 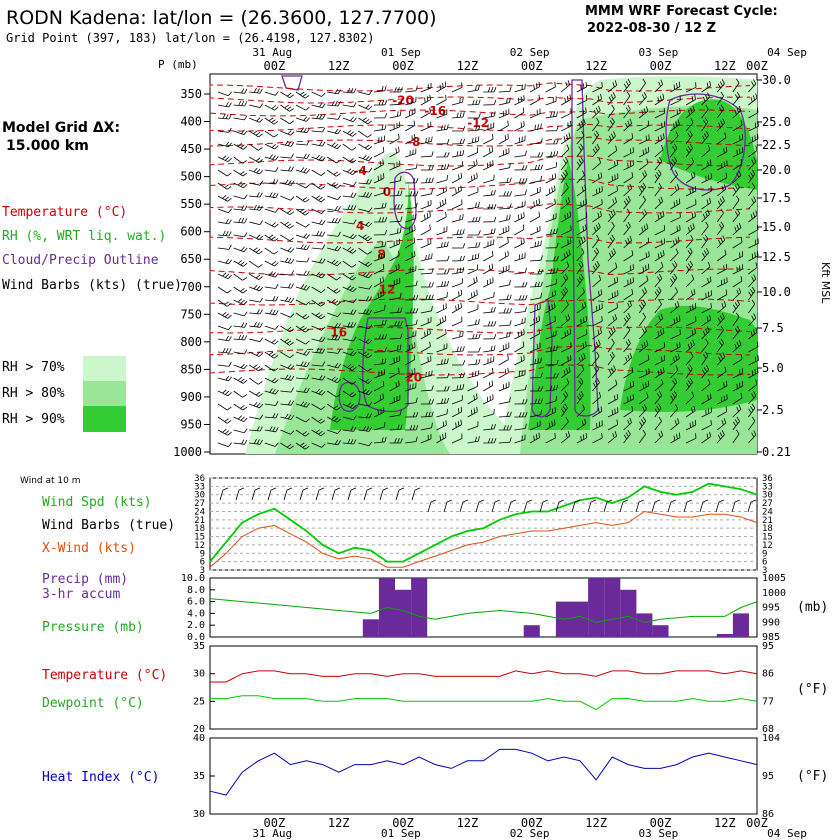 I want to click on surface-wind-barb, so click(x=400, y=494).